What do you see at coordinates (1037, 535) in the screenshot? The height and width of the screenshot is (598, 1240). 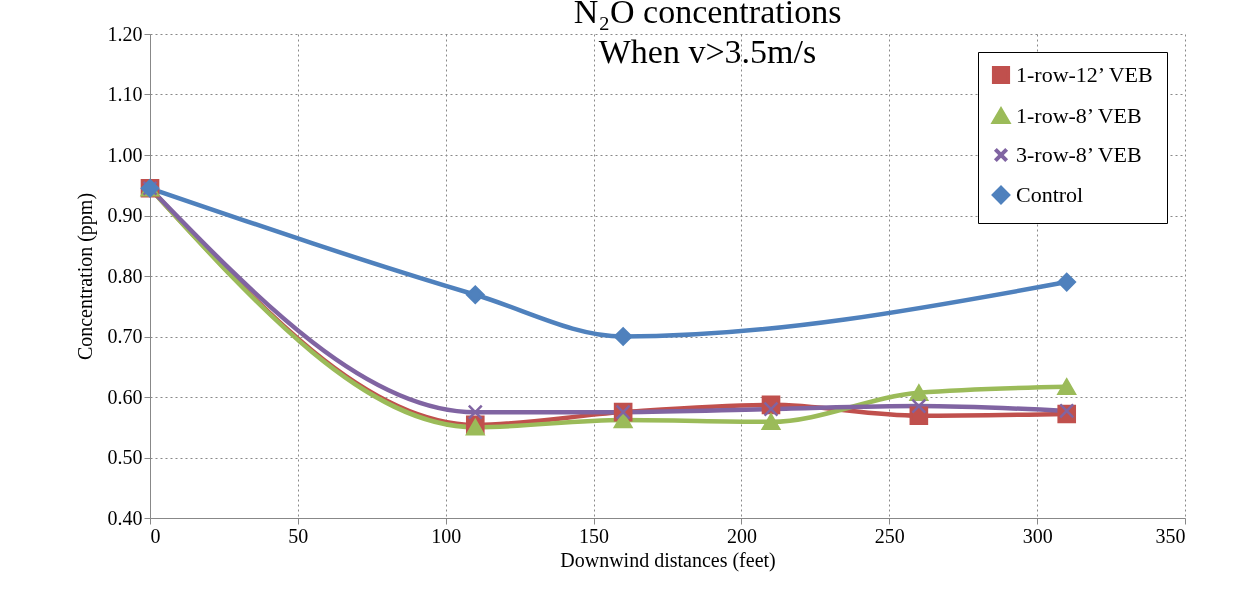 I see `x-tick-label: 300` at bounding box center [1037, 535].